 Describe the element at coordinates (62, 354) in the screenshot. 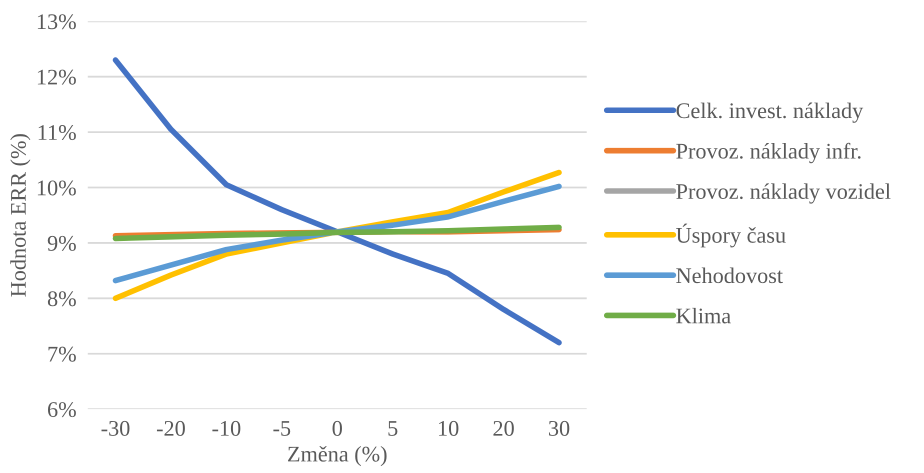

I see `y-tick-label: 7%` at that location.